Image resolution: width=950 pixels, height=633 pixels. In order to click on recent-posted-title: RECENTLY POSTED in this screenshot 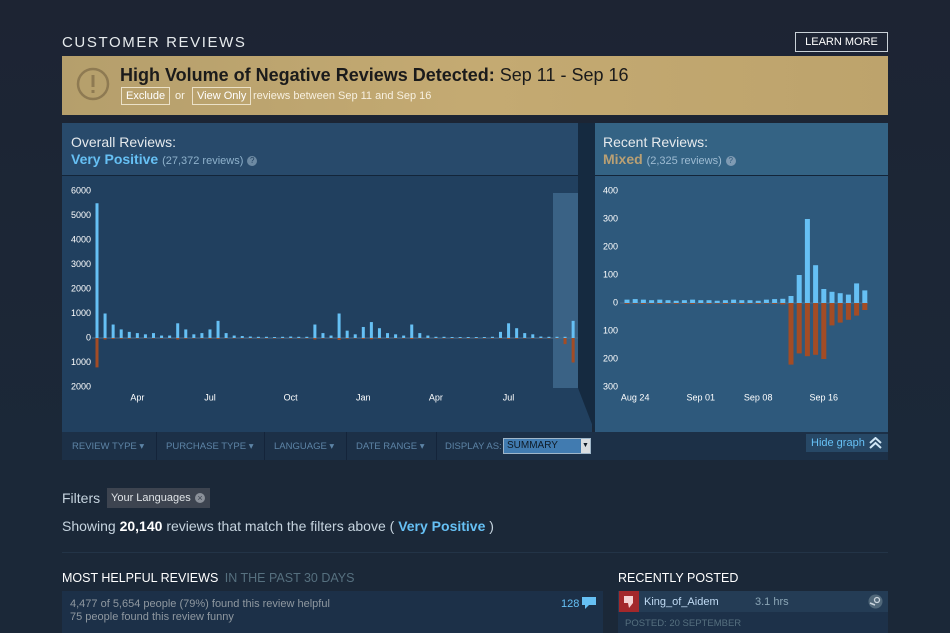, I will do `click(678, 578)`.